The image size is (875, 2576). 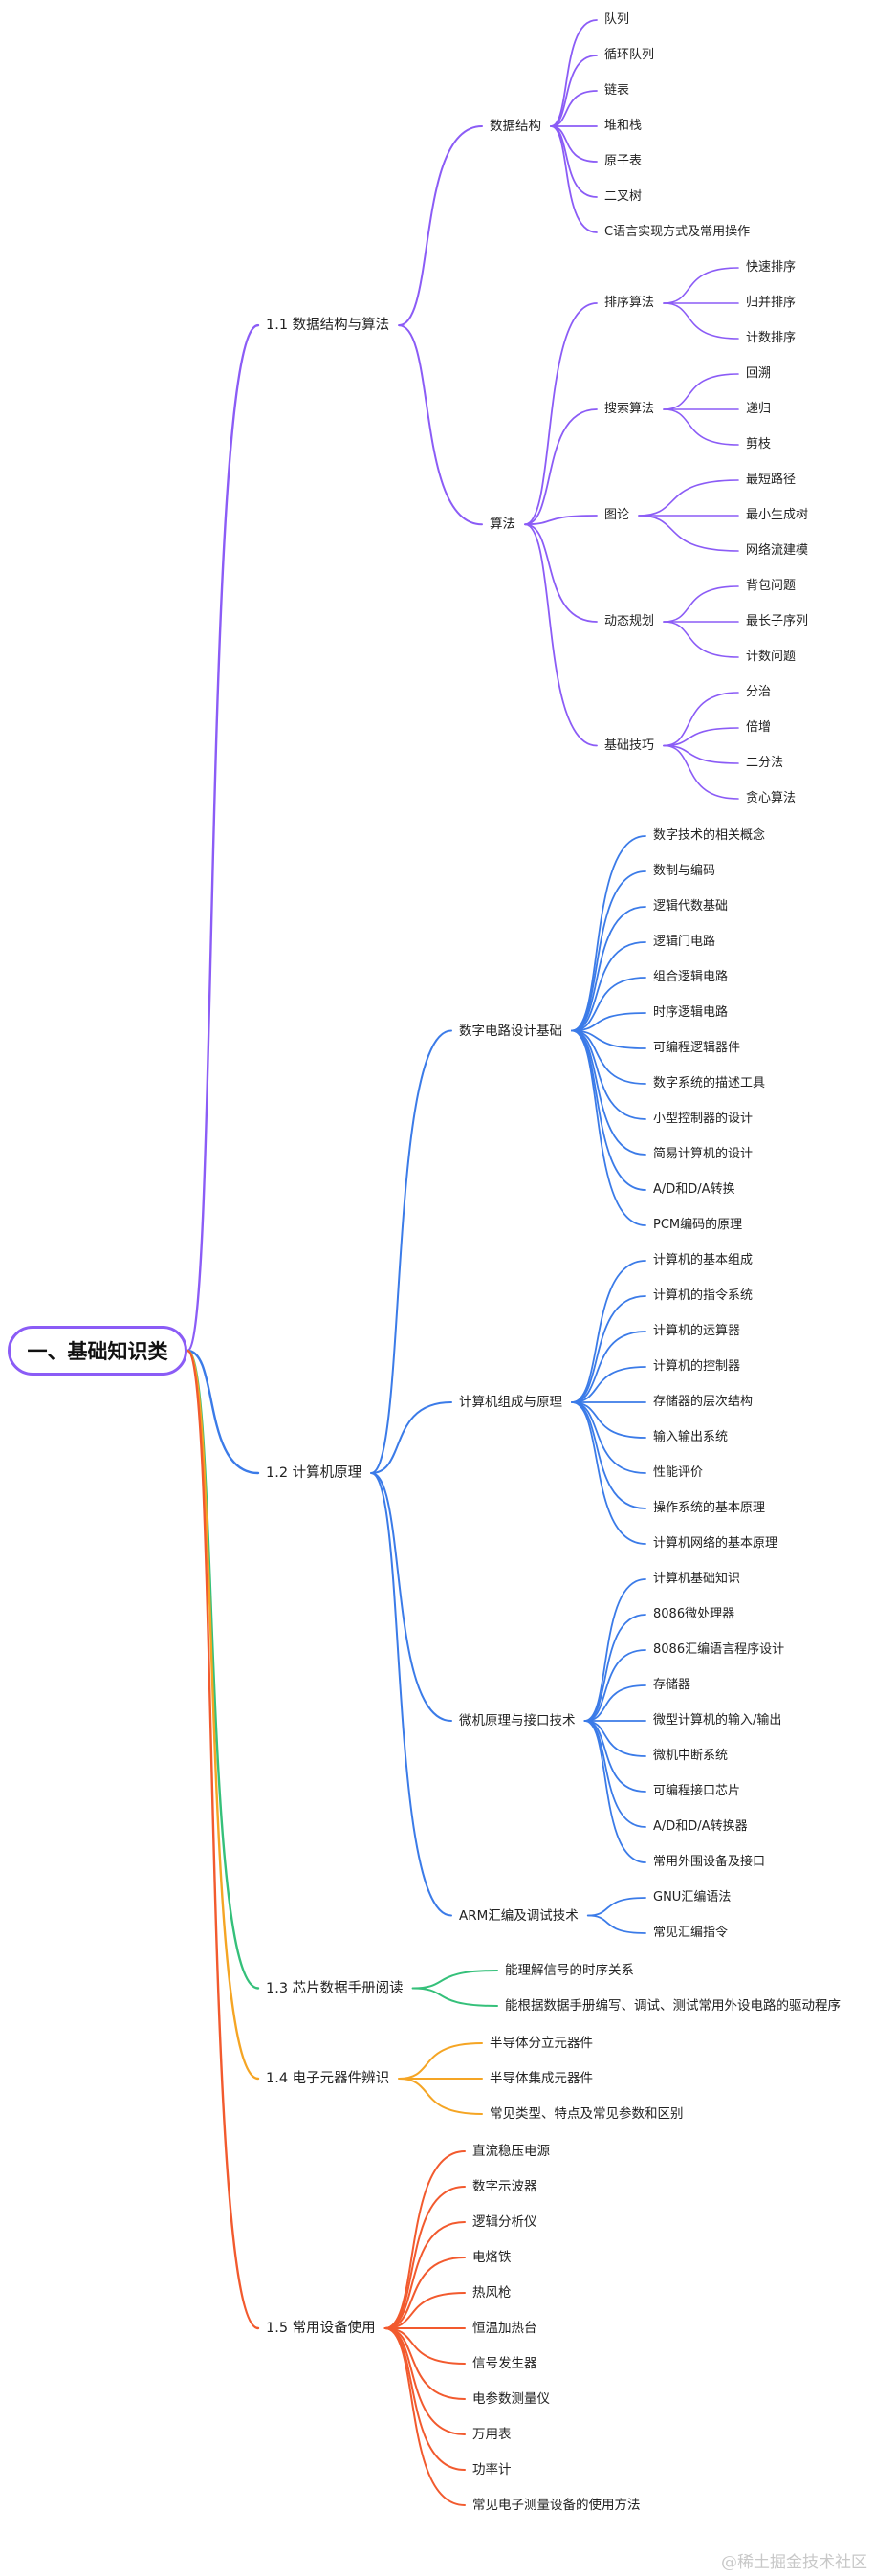 What do you see at coordinates (515, 126) in the screenshot?
I see `branch-node: 数据结构` at bounding box center [515, 126].